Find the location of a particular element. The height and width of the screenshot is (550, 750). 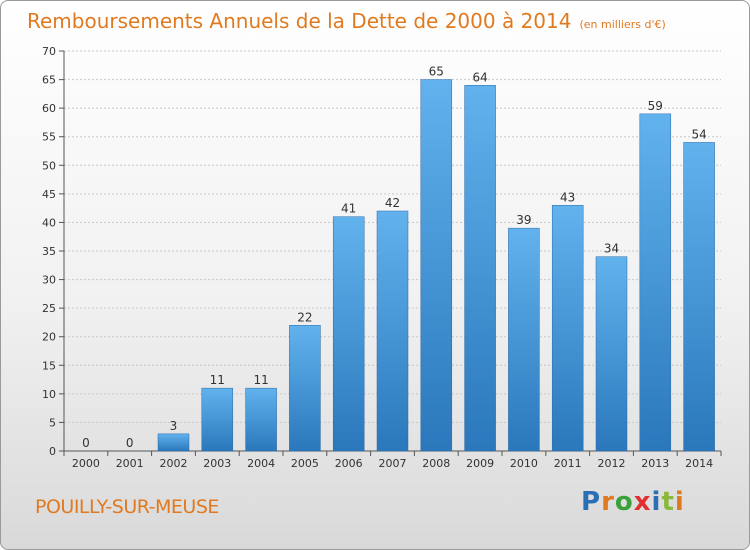

x-tick-label: 2004 is located at coordinates (261, 463).